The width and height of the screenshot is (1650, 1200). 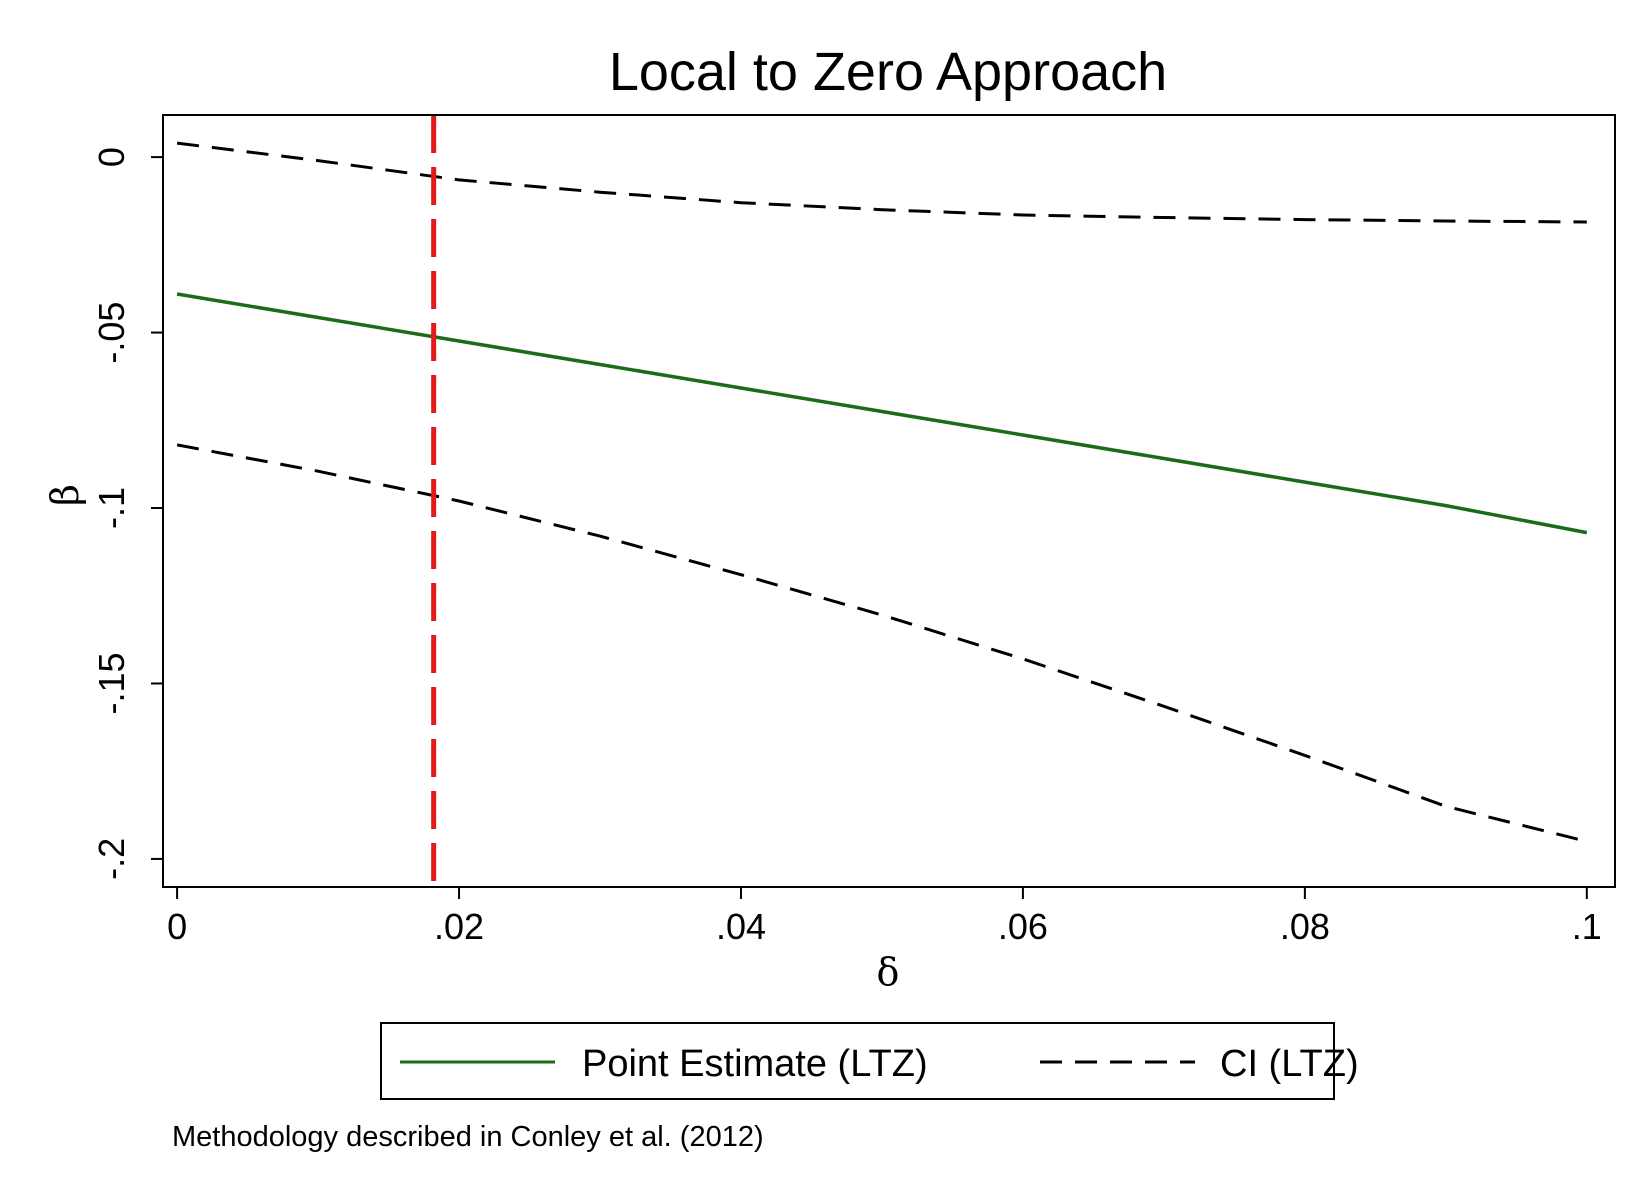 I want to click on y-tick-label: 0, so click(x=111, y=157).